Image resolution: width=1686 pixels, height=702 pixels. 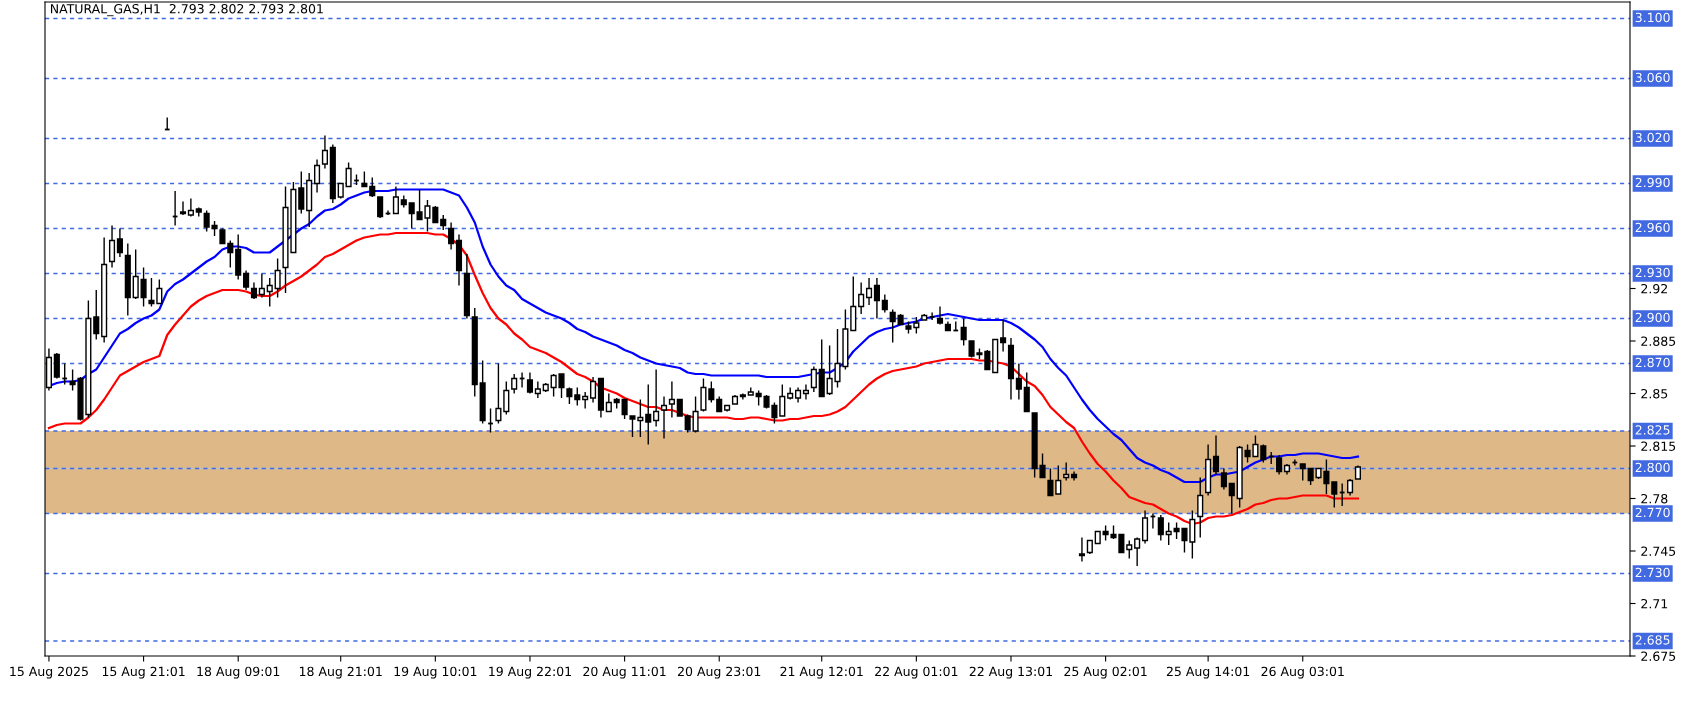 I want to click on ref-line-label: 2.960, so click(x=1652, y=227).